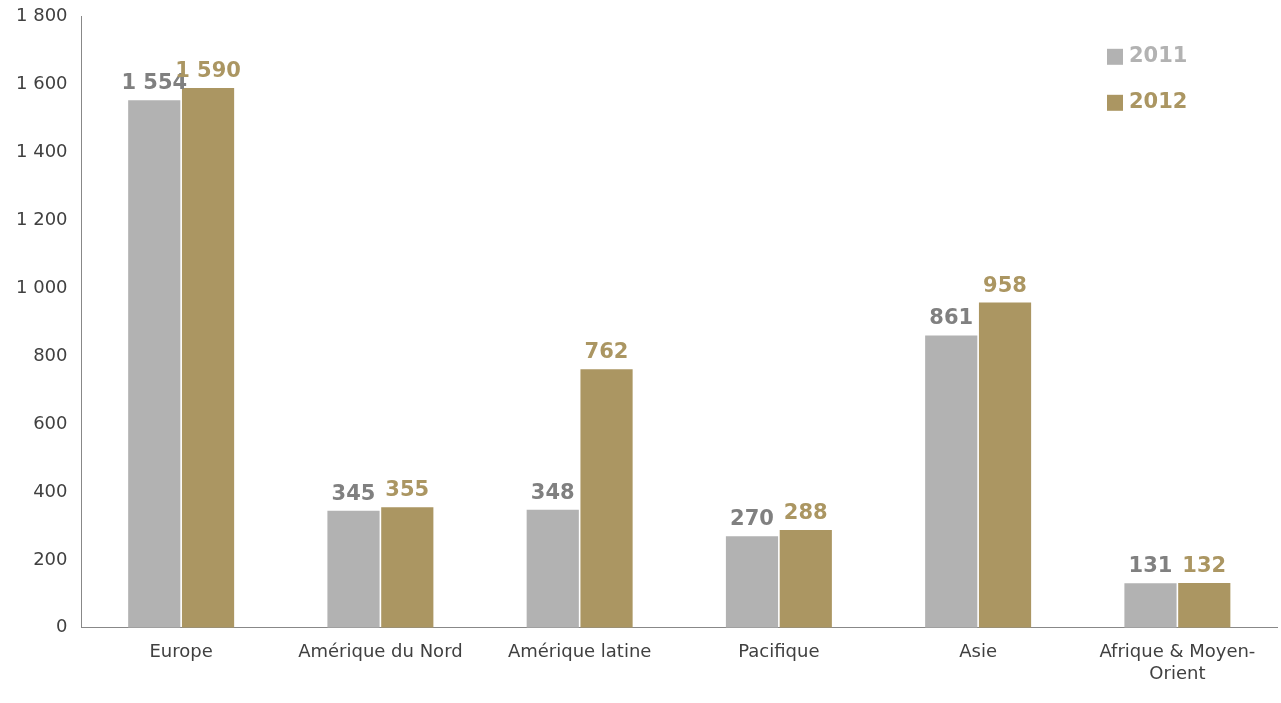  I want to click on data-label: 132, so click(1204, 564).